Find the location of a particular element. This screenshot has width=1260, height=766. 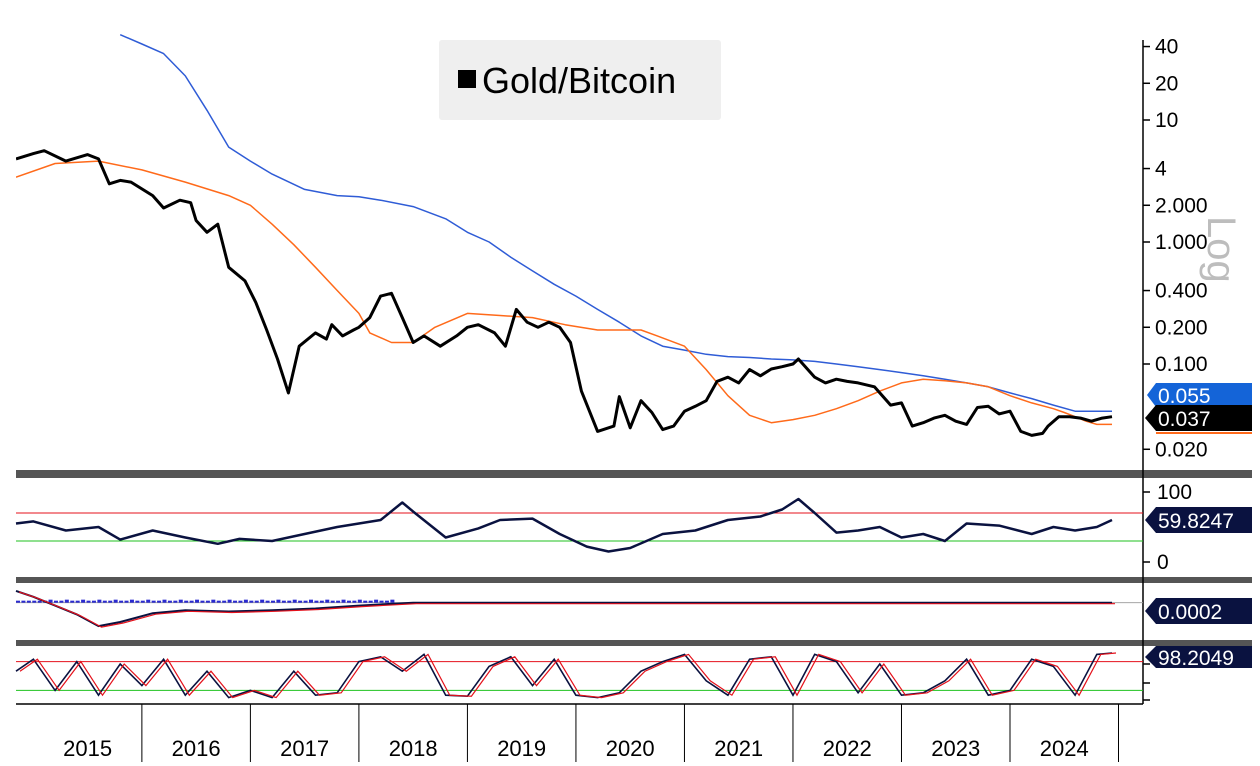

rsi-plot is located at coordinates (579, 525).